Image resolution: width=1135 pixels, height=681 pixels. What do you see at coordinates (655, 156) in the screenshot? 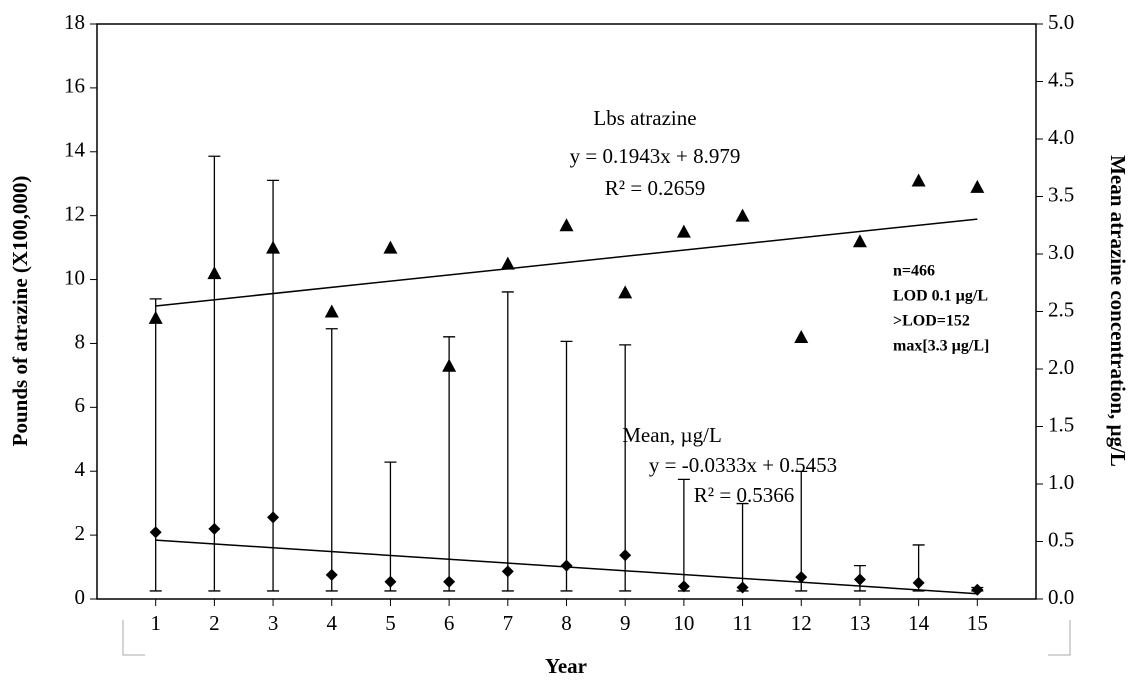
I see `trend-equation: y = 0.1943x + 8.979` at bounding box center [655, 156].